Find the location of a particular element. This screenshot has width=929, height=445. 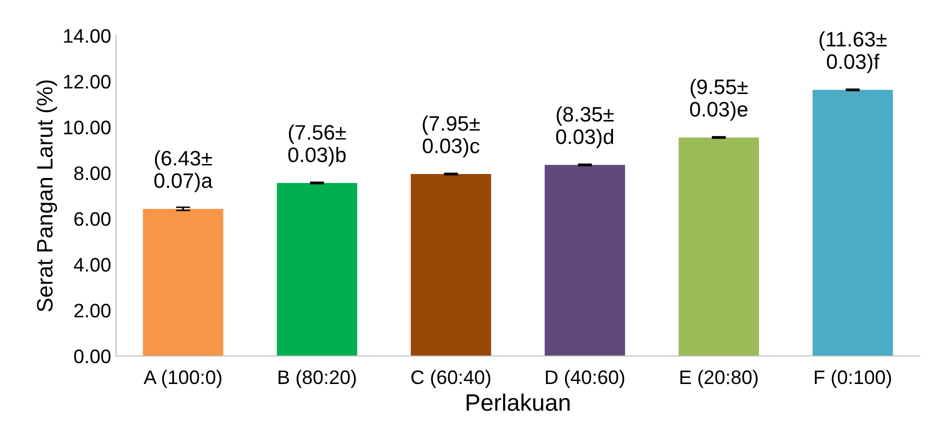

x-axis-title: Perlakuan is located at coordinates (518, 402).